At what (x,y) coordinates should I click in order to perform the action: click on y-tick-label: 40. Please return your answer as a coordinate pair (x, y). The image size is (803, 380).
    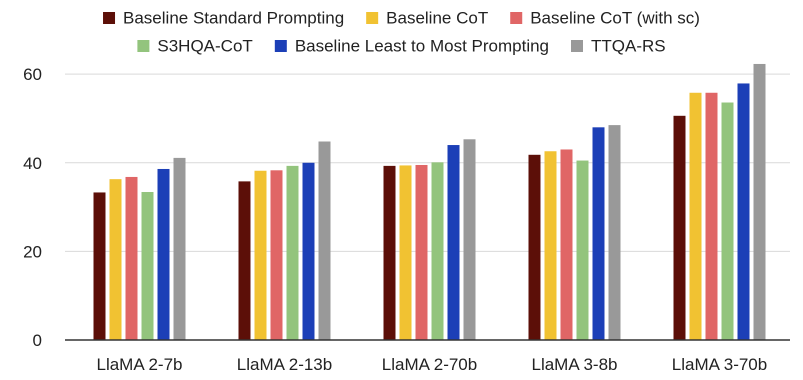
    Looking at the image, I should click on (32, 163).